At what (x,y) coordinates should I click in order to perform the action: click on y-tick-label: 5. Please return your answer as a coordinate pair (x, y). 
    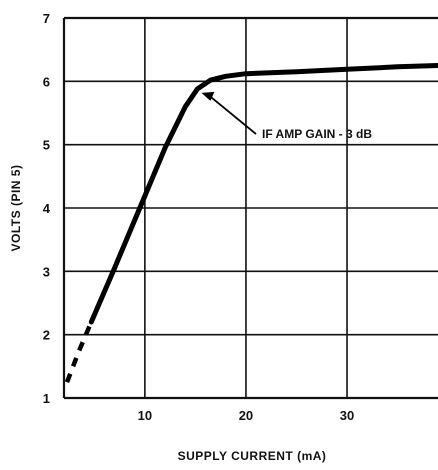
    Looking at the image, I should click on (46, 145).